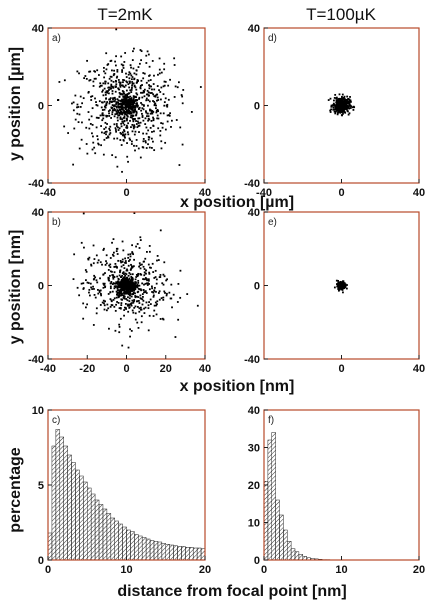 This screenshot has height=600, width=425. I want to click on x-tick-label: 20, so click(419, 570).